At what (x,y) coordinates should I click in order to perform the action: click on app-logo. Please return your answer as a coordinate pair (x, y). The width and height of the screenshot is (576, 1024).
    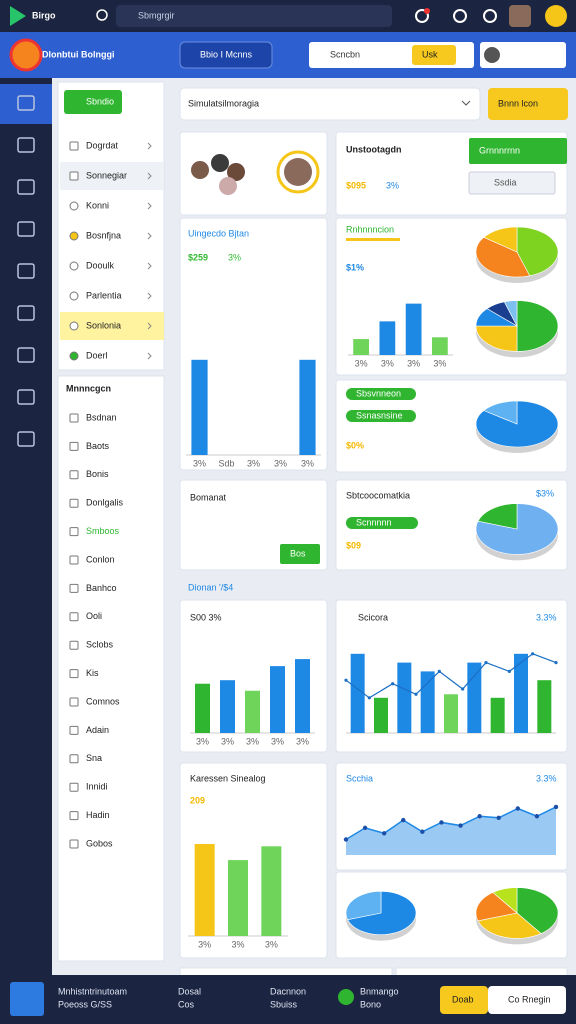
    Looking at the image, I should click on (18, 16).